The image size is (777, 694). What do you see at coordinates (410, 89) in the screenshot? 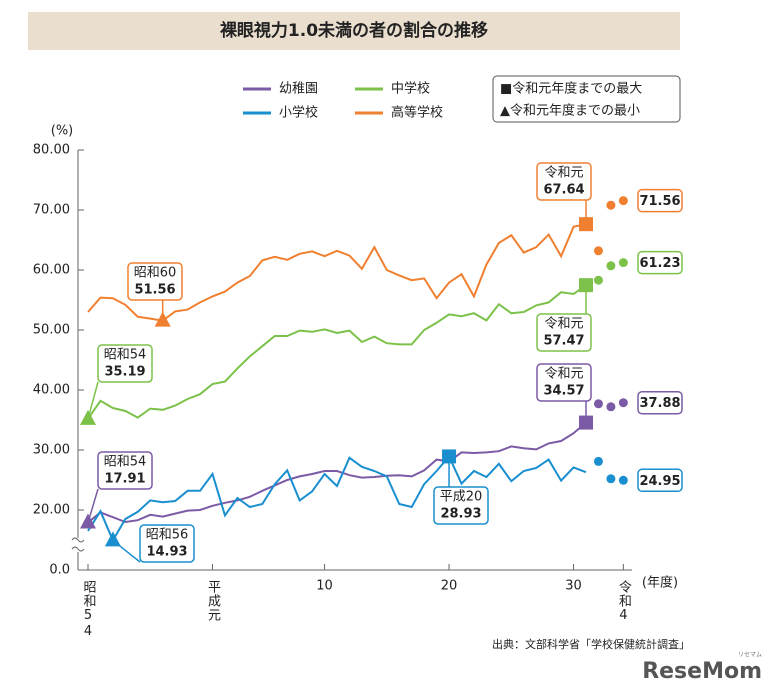
I see `legend-label: 中学校` at bounding box center [410, 89].